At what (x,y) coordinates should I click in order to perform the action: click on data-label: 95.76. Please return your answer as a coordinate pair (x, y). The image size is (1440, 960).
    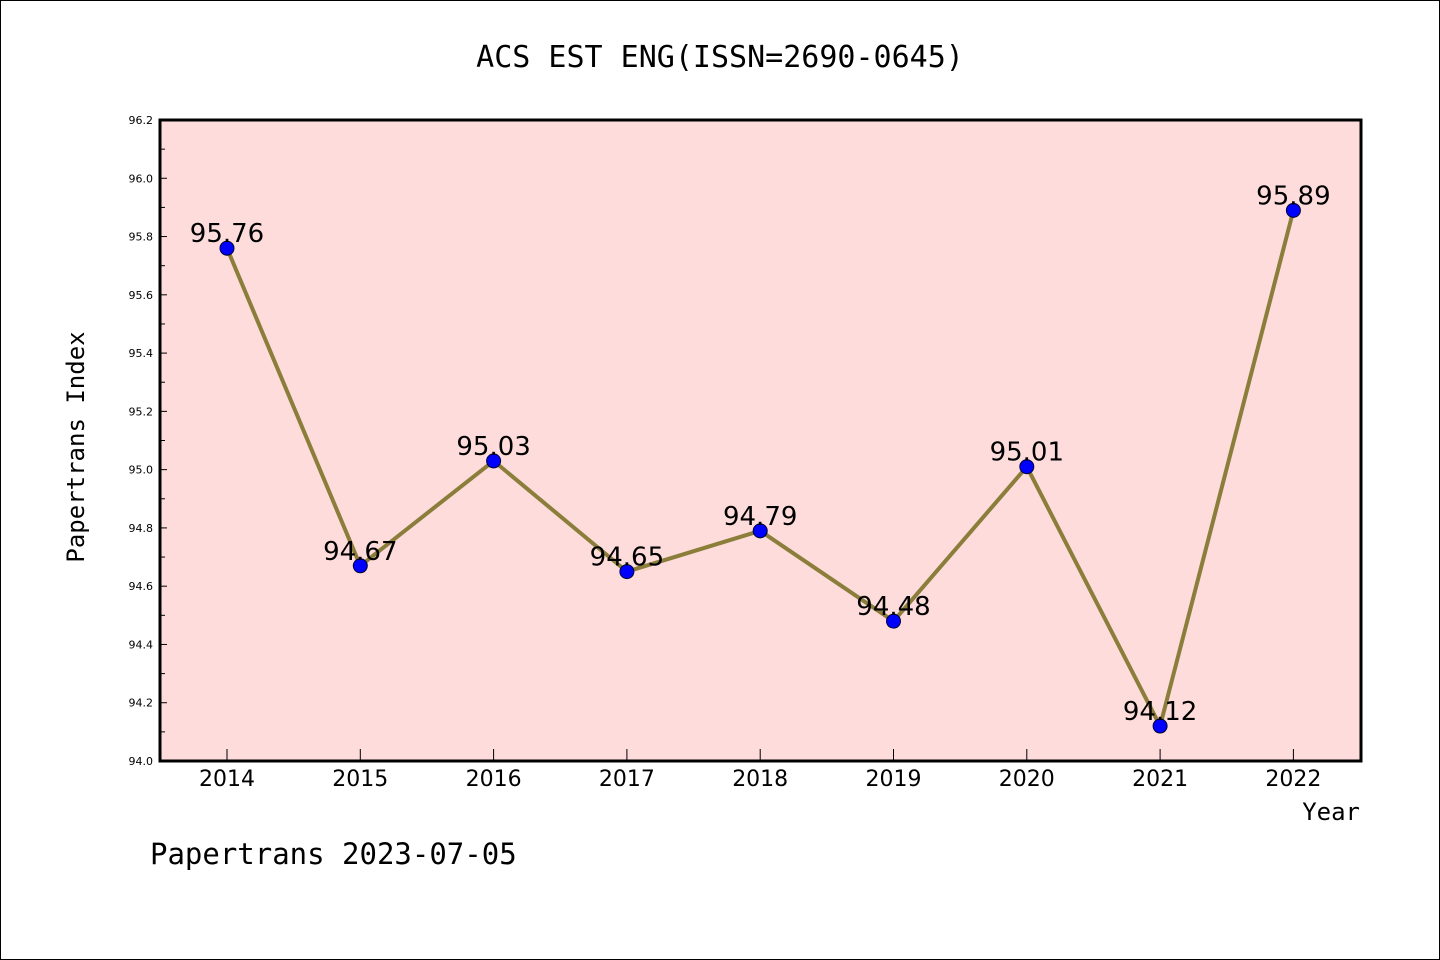
    Looking at the image, I should click on (227, 234).